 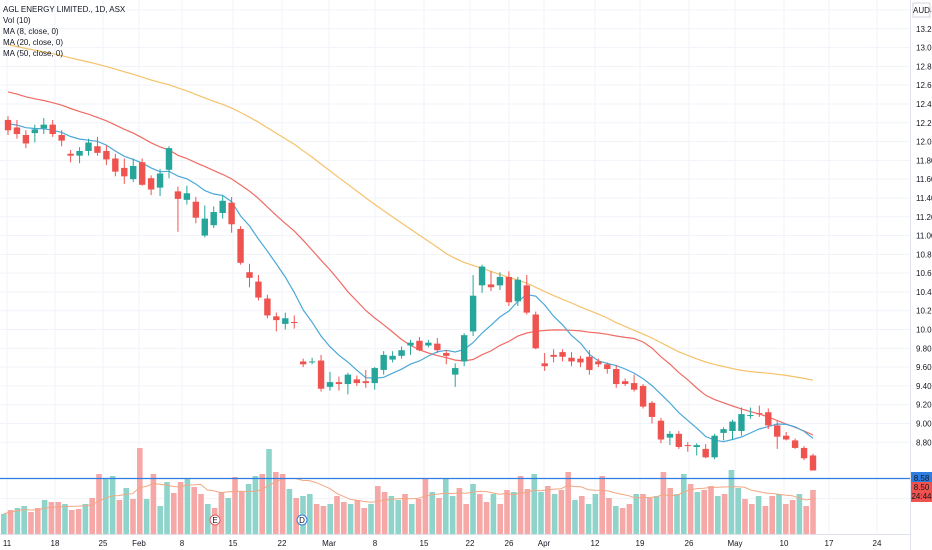 What do you see at coordinates (924, 254) in the screenshot?
I see `price-tick-label: 10.80` at bounding box center [924, 254].